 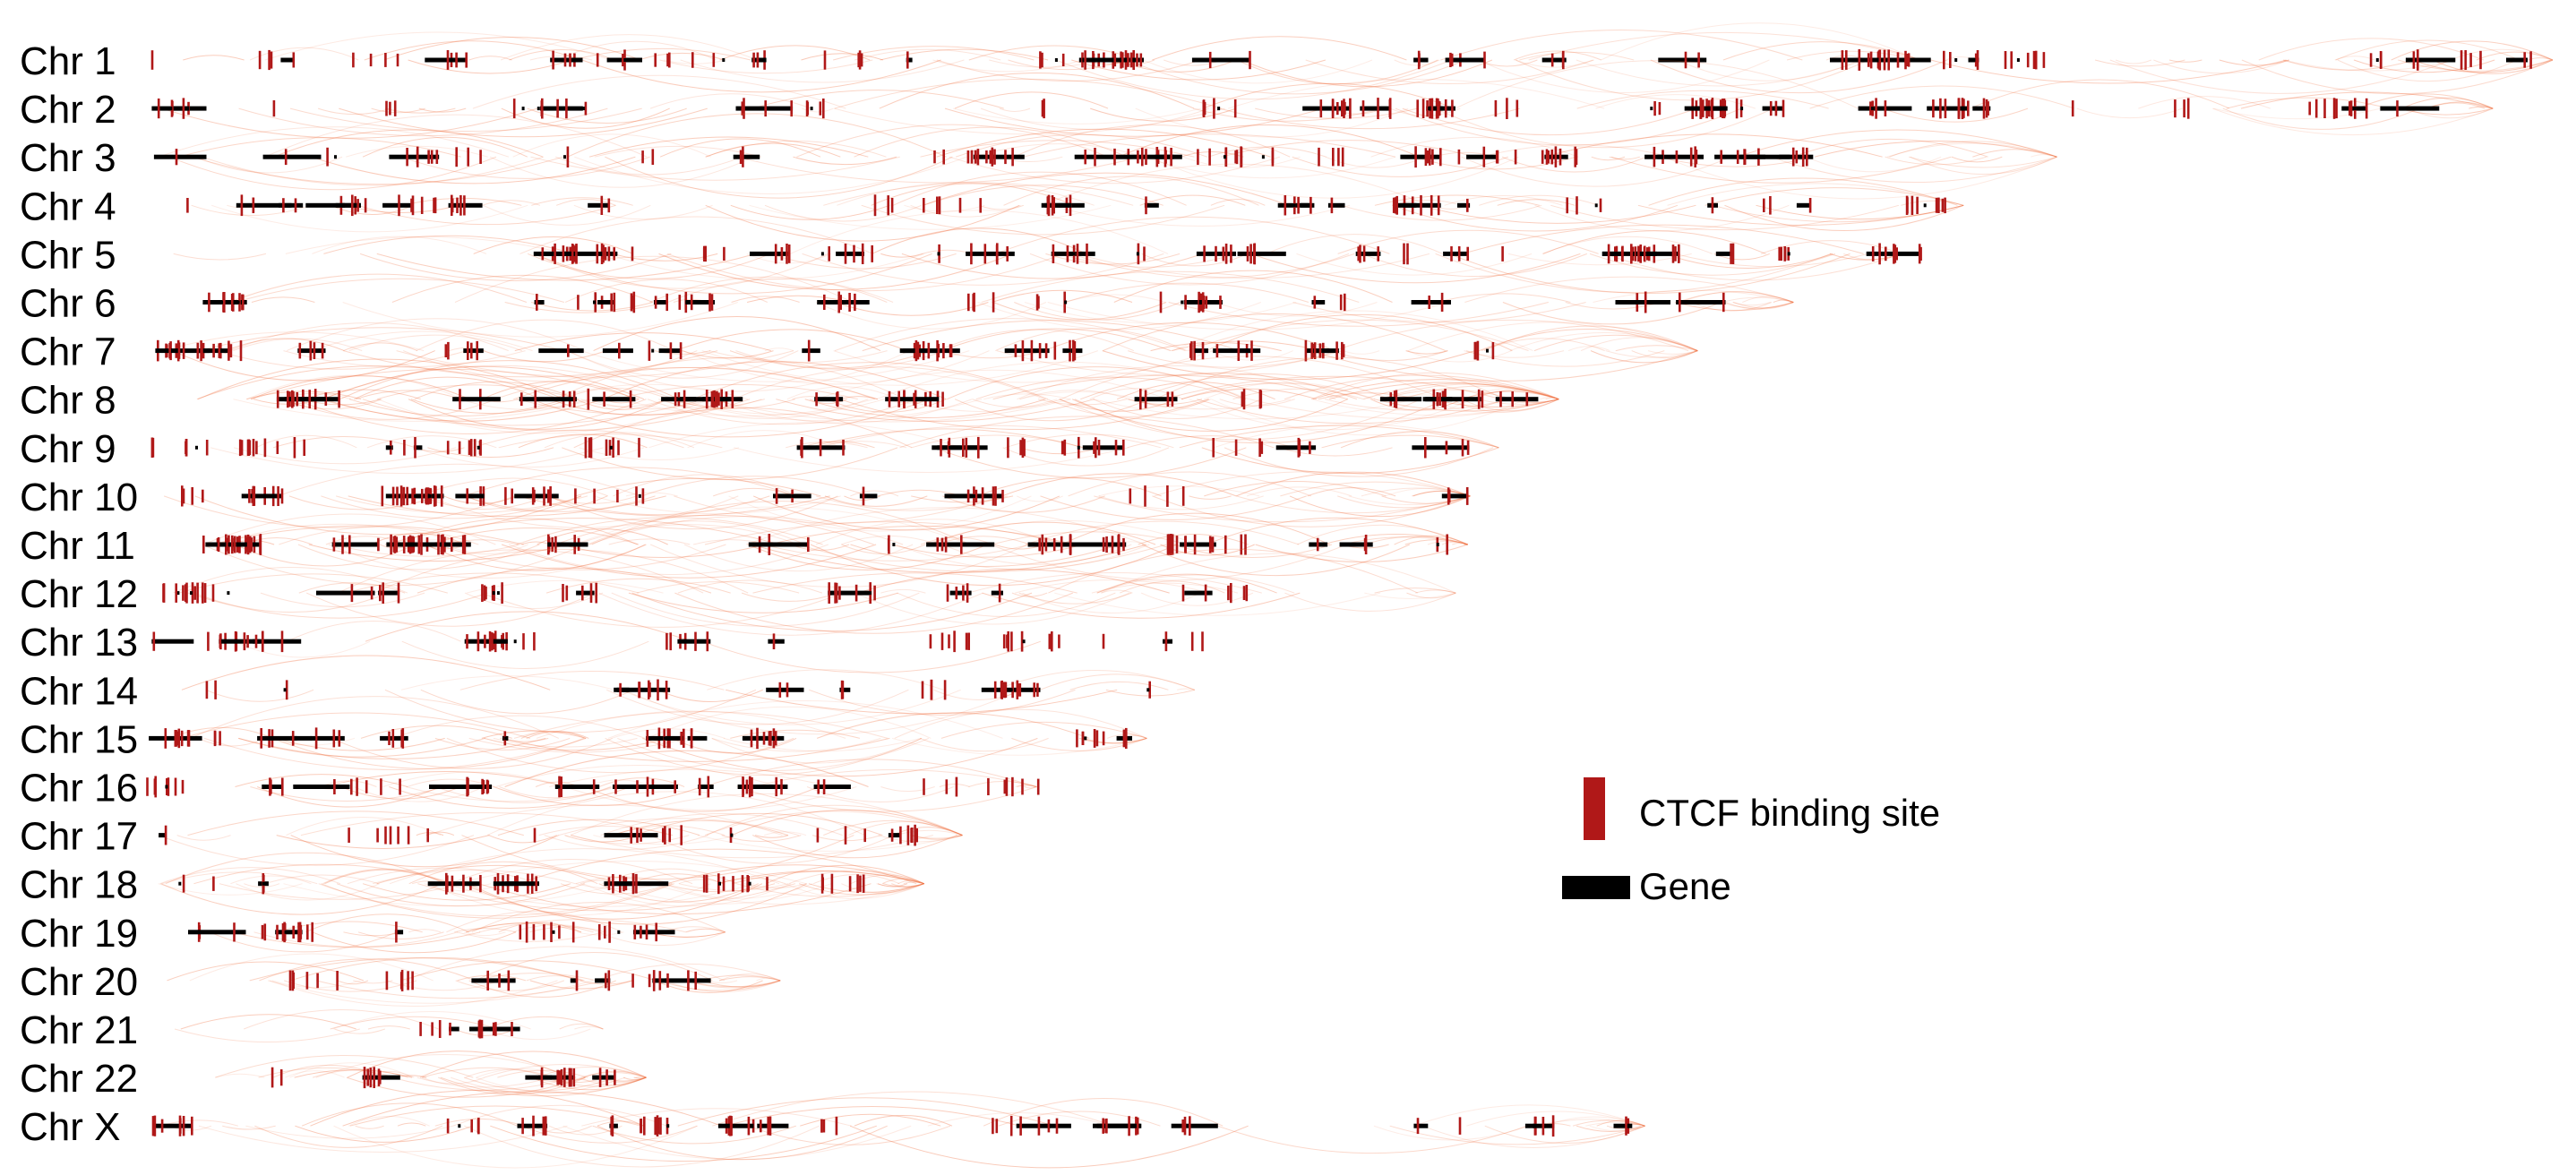 What do you see at coordinates (68, 206) in the screenshot?
I see `chromosome-label: Chr 4` at bounding box center [68, 206].